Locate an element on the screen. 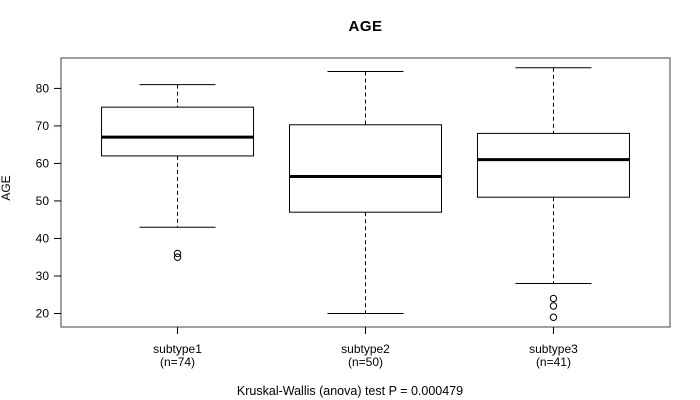 The width and height of the screenshot is (700, 400). y-tick-label: 50 is located at coordinates (43, 201).